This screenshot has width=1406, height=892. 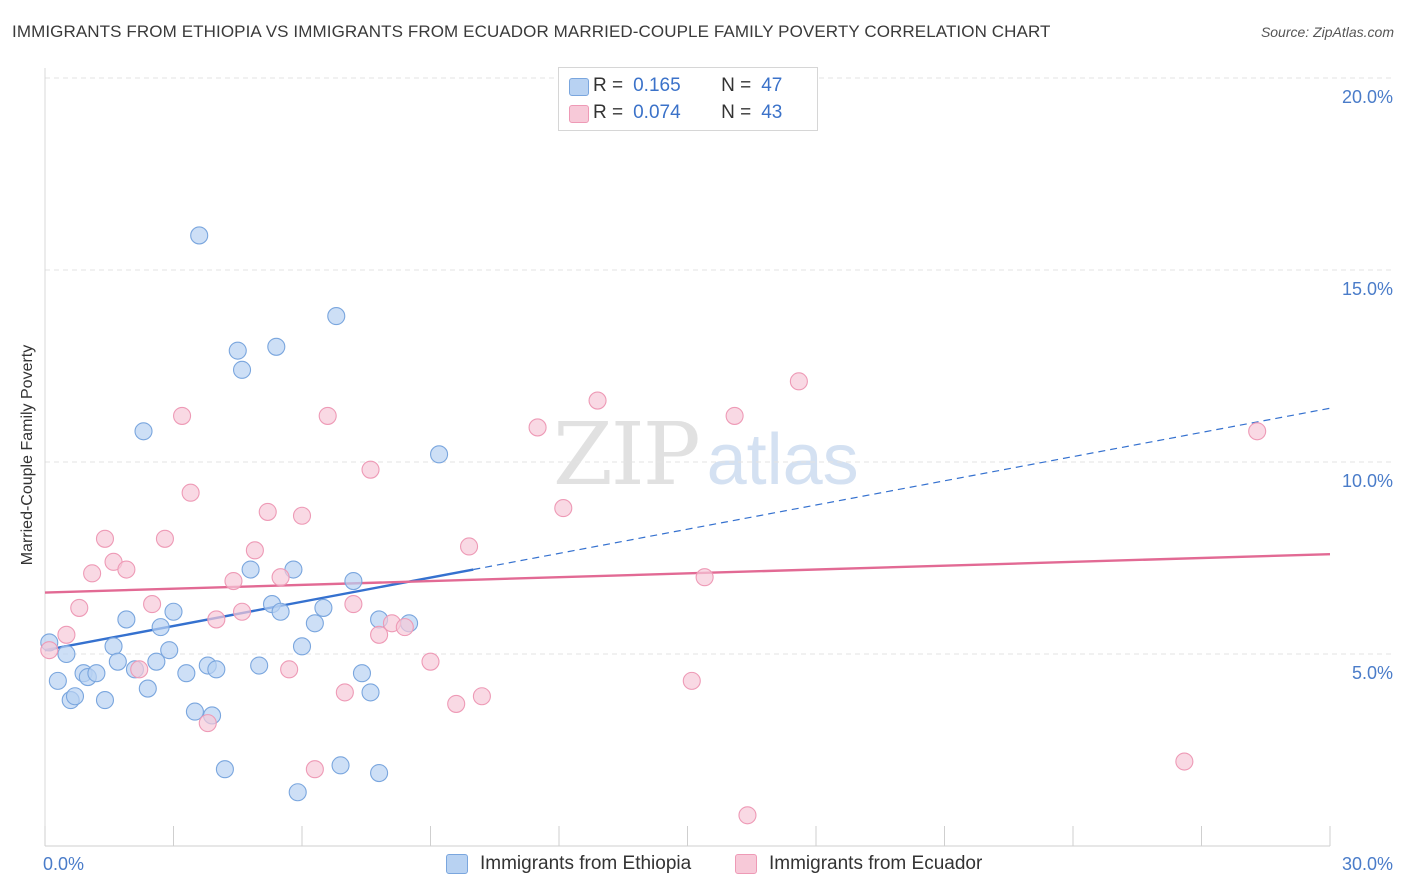 I want to click on watermark-atlas: atlas, so click(x=782, y=460).